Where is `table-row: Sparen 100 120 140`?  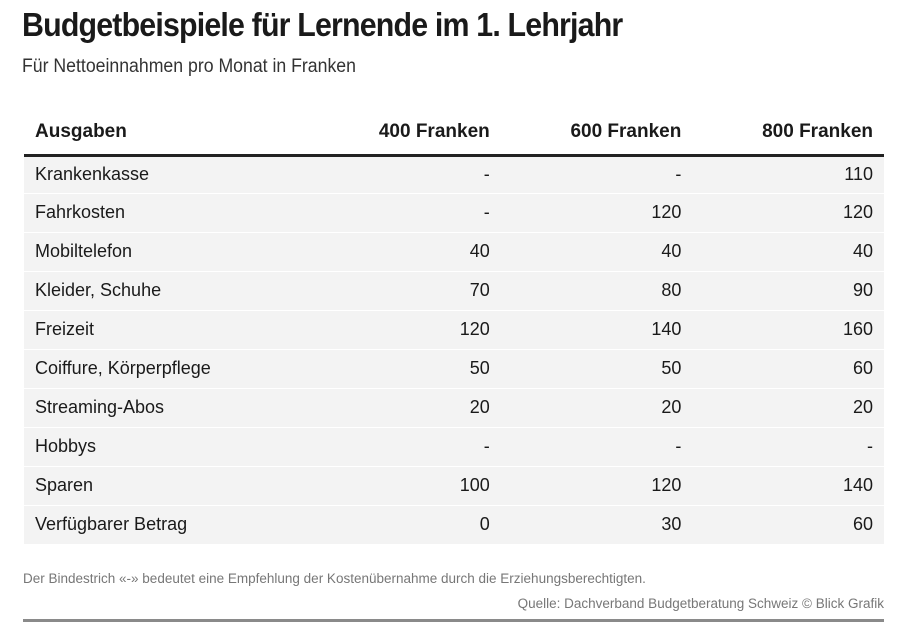 table-row: Sparen 100 120 140 is located at coordinates (454, 486).